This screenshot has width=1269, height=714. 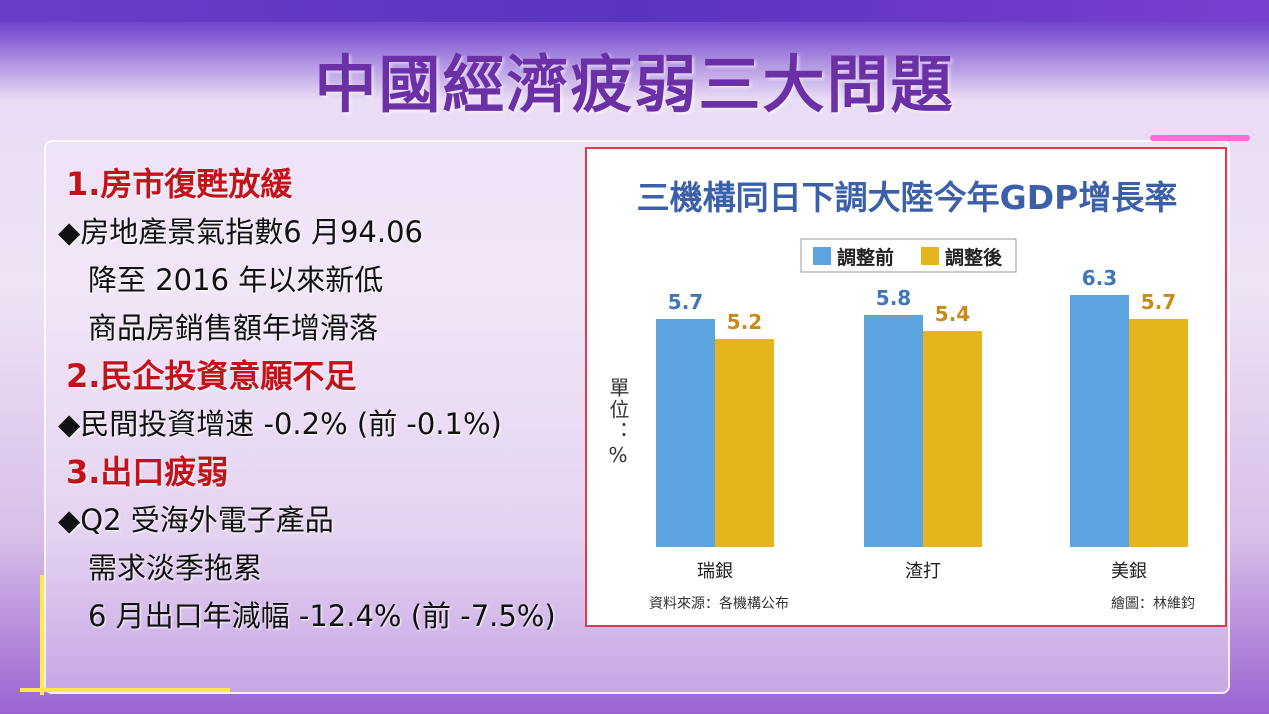 What do you see at coordinates (744, 322) in the screenshot?
I see `data-label: 5.2` at bounding box center [744, 322].